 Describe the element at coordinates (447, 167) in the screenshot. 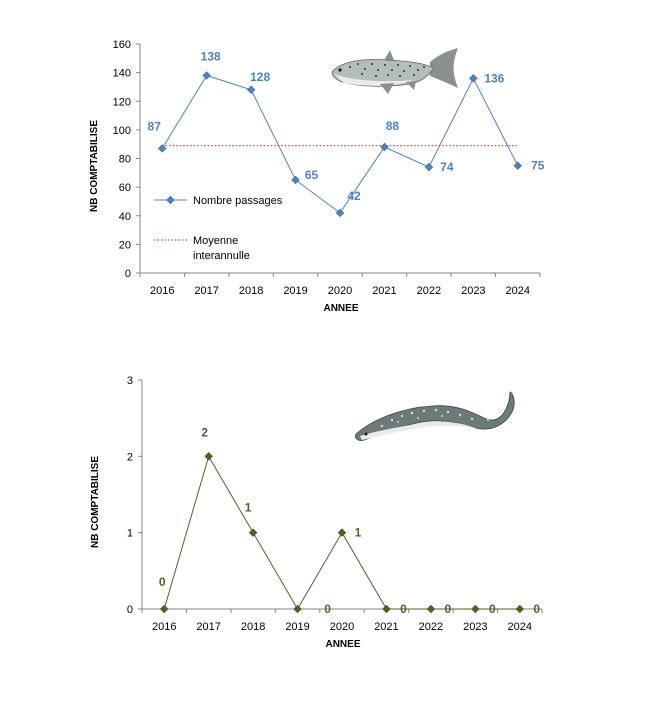

I see `data-label: 74` at that location.